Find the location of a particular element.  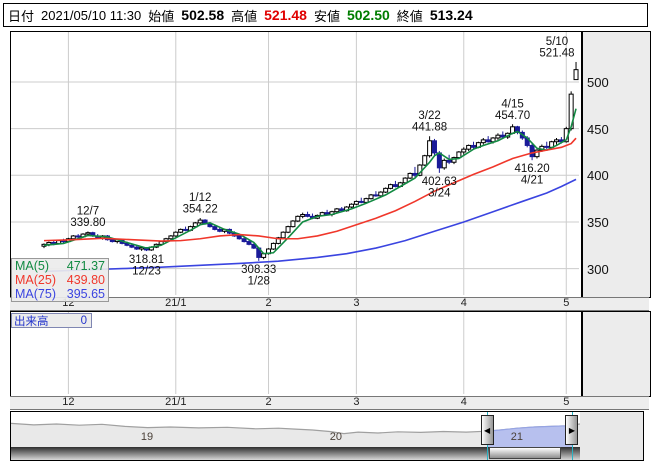

annotation-text: 12/23 is located at coordinates (146, 272).